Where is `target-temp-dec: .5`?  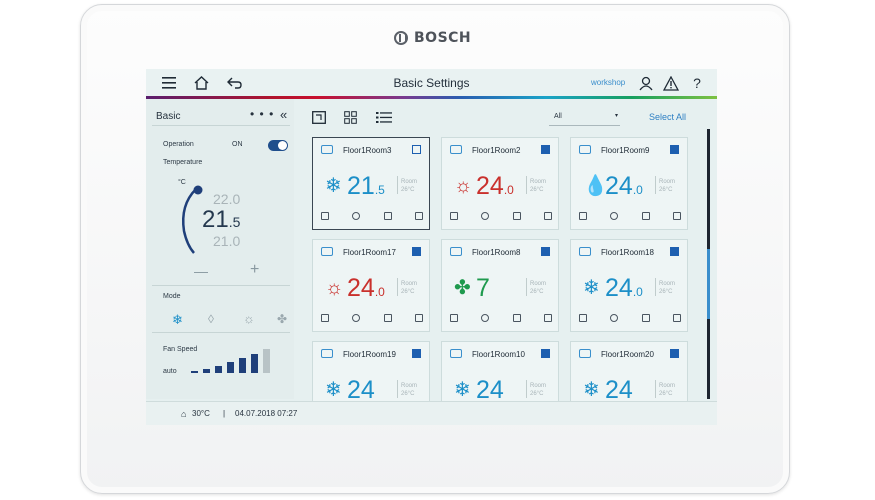 target-temp-dec: .5 is located at coordinates (234, 222).